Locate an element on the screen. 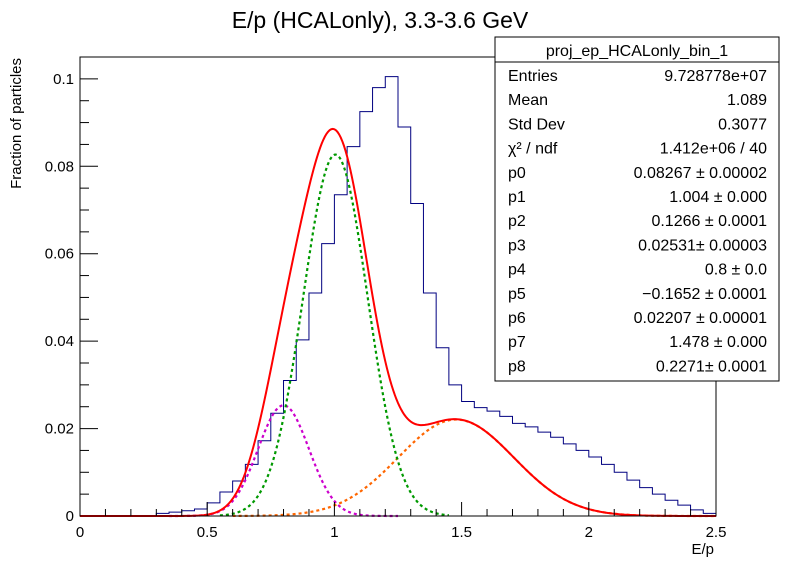  stats-row-label: p0 is located at coordinates (517, 173).